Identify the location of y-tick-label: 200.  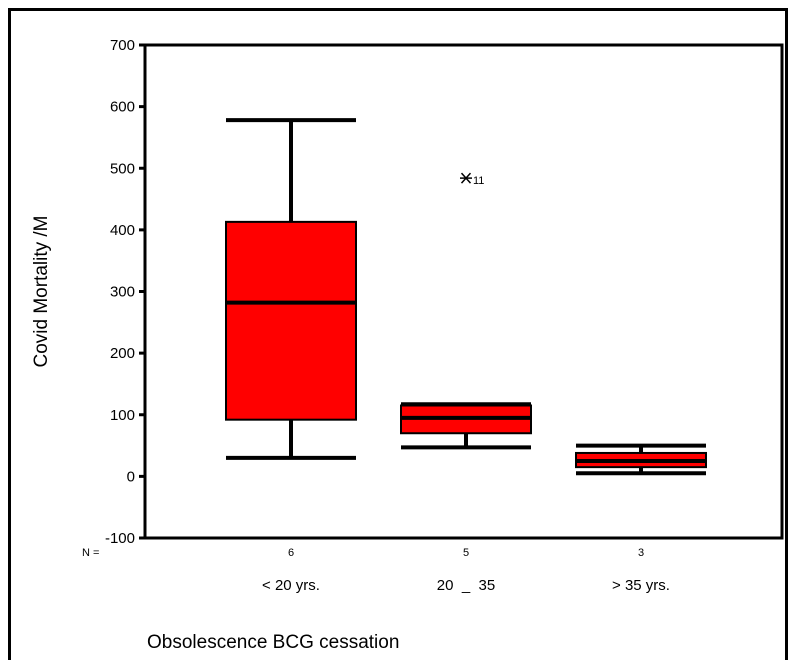
(122, 353).